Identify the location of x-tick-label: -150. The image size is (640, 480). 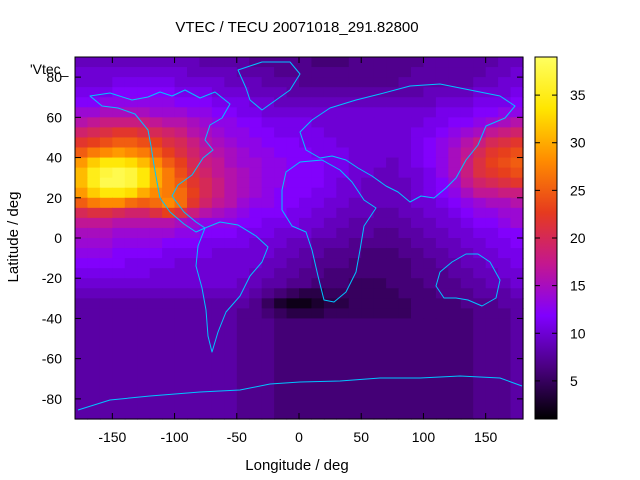
(112, 437).